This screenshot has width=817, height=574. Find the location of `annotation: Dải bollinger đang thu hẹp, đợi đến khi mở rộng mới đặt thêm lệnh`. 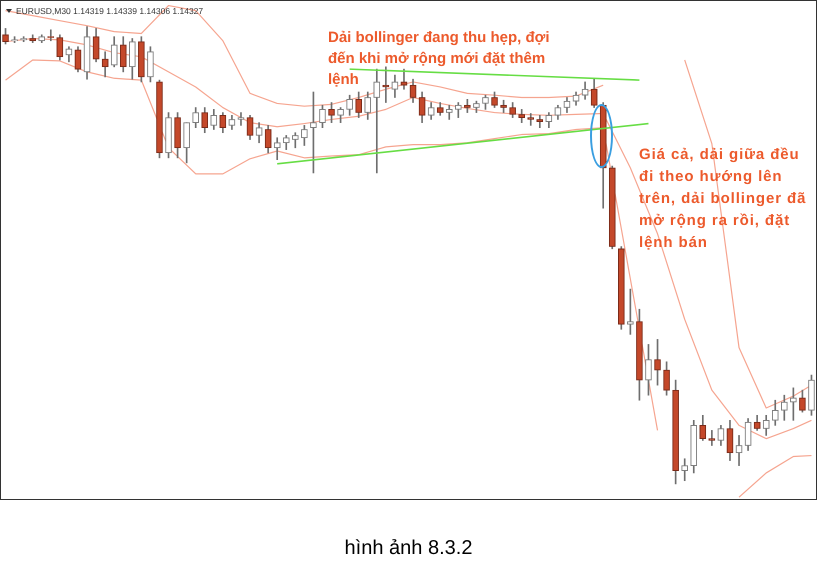

annotation: Dải bollinger đang thu hẹp, đợi đến khi mở rộng mới đặt thêm lệnh is located at coordinates (439, 58).